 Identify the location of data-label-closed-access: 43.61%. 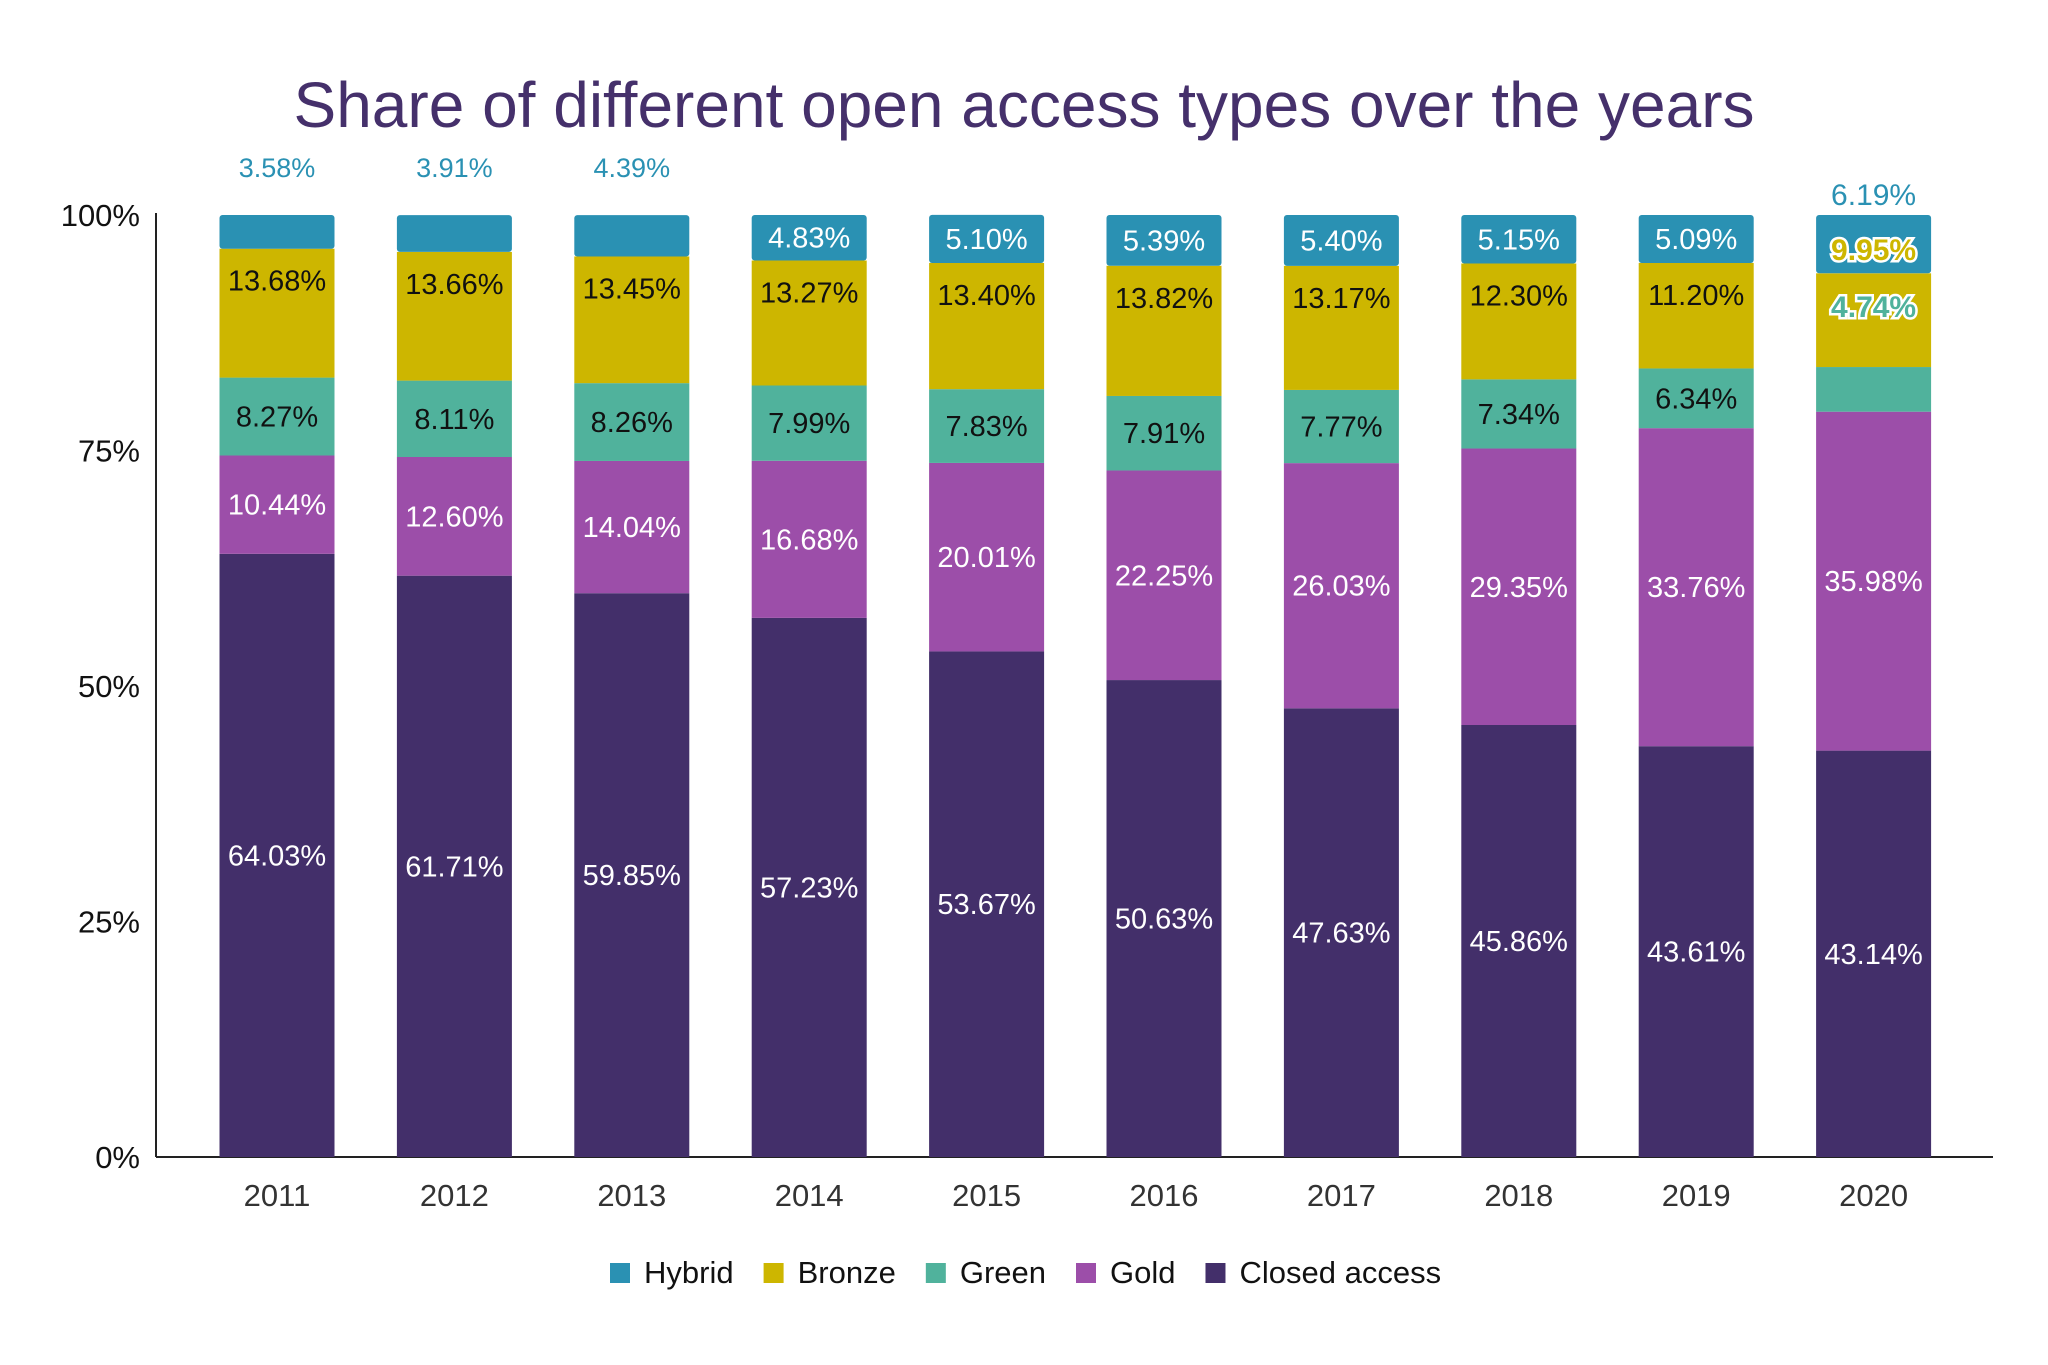
(1696, 953).